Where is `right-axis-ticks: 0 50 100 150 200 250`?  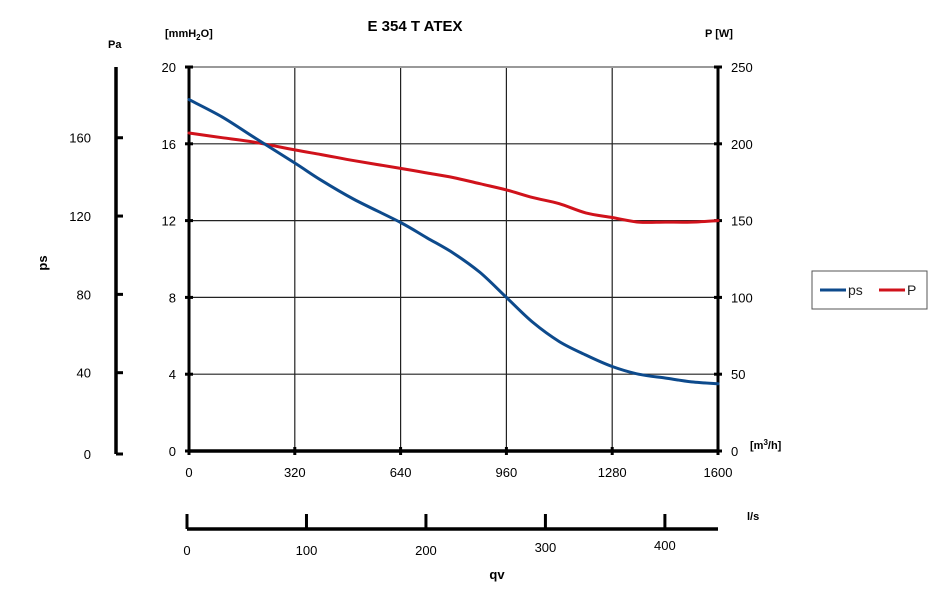
right-axis-ticks: 0 50 100 150 200 250 is located at coordinates (742, 259).